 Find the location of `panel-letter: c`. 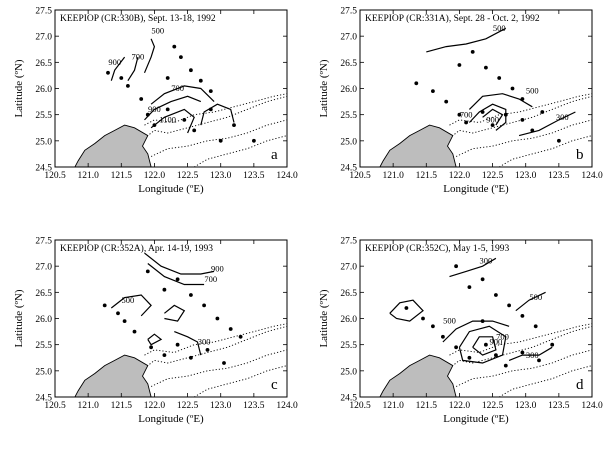

panel-letter: c is located at coordinates (274, 385).